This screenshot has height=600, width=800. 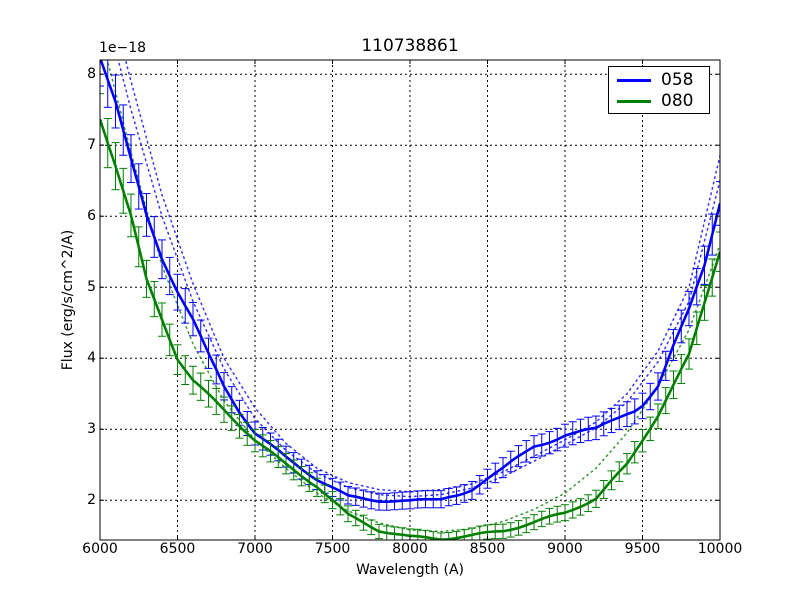 What do you see at coordinates (655, 80) in the screenshot?
I see `legend-item-058: 058` at bounding box center [655, 80].